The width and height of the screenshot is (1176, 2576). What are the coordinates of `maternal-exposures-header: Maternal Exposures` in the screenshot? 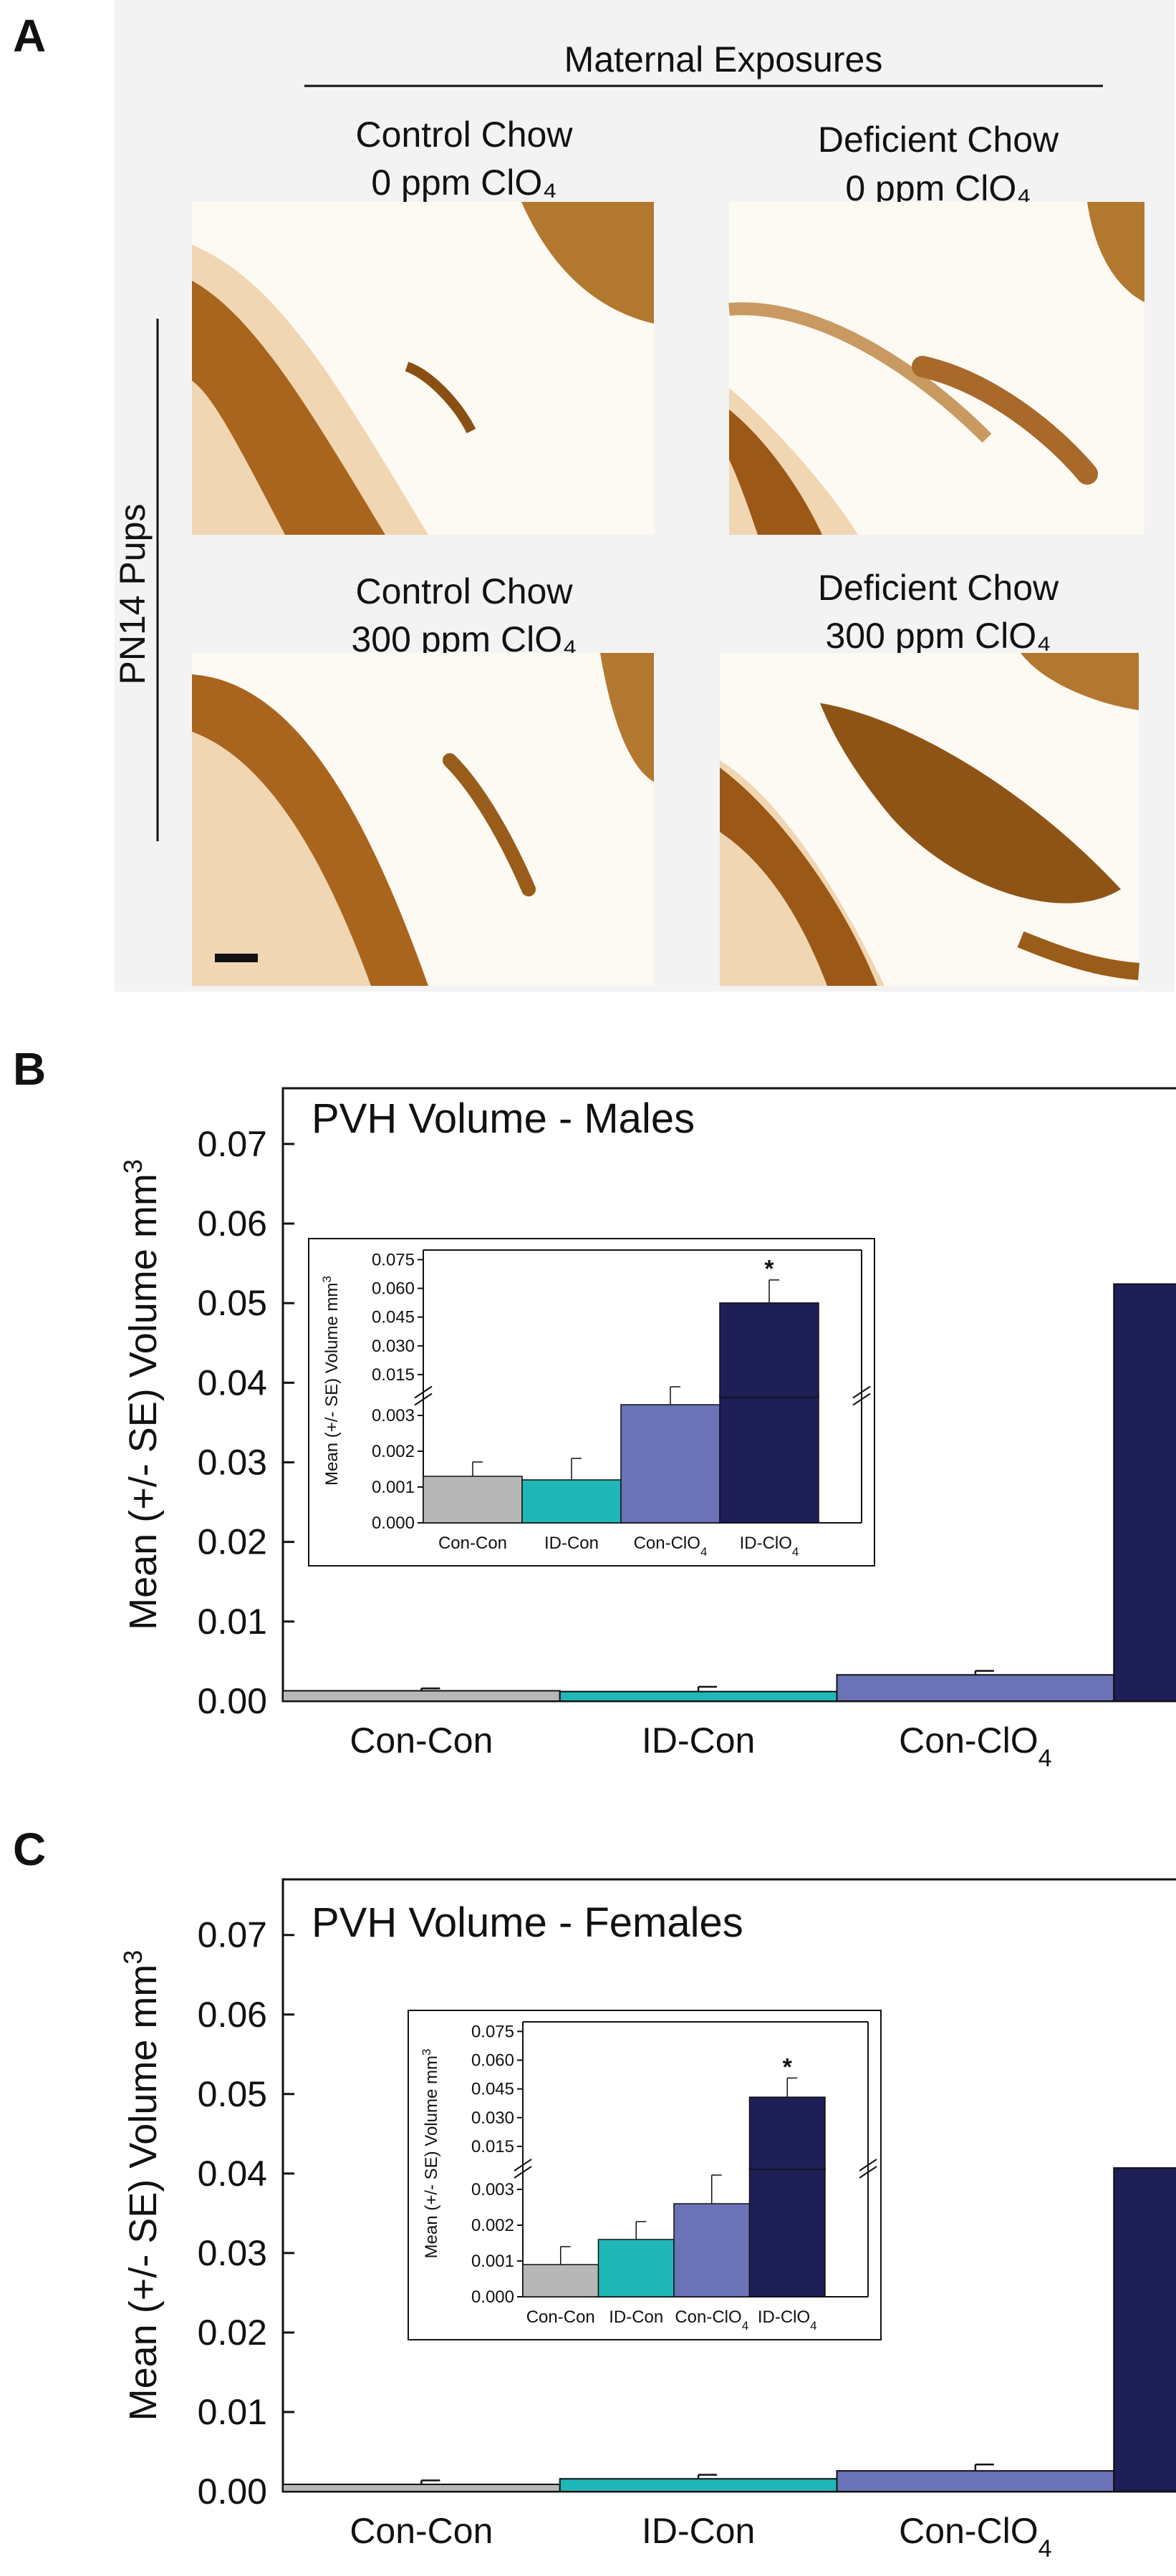 It's located at (723, 59).